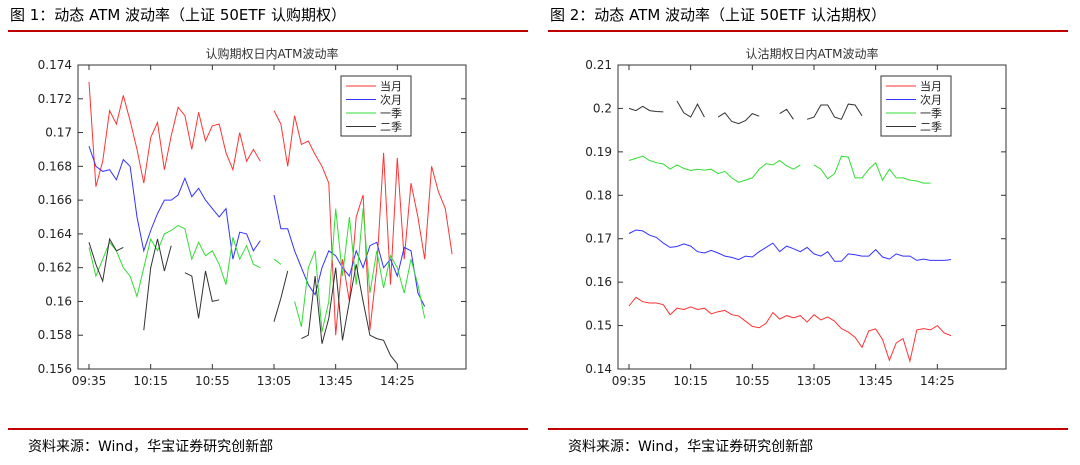  I want to click on y-tick-label: 0.2, so click(602, 108).